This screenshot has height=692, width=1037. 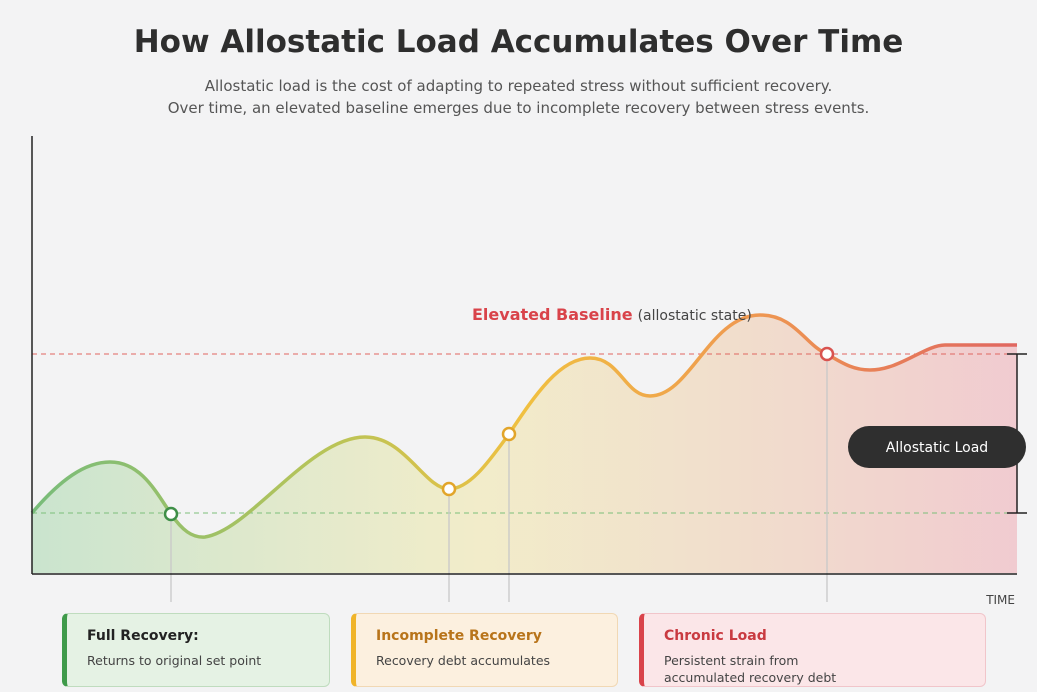 I want to click on x-axis-label: TIME, so click(x=1000, y=600).